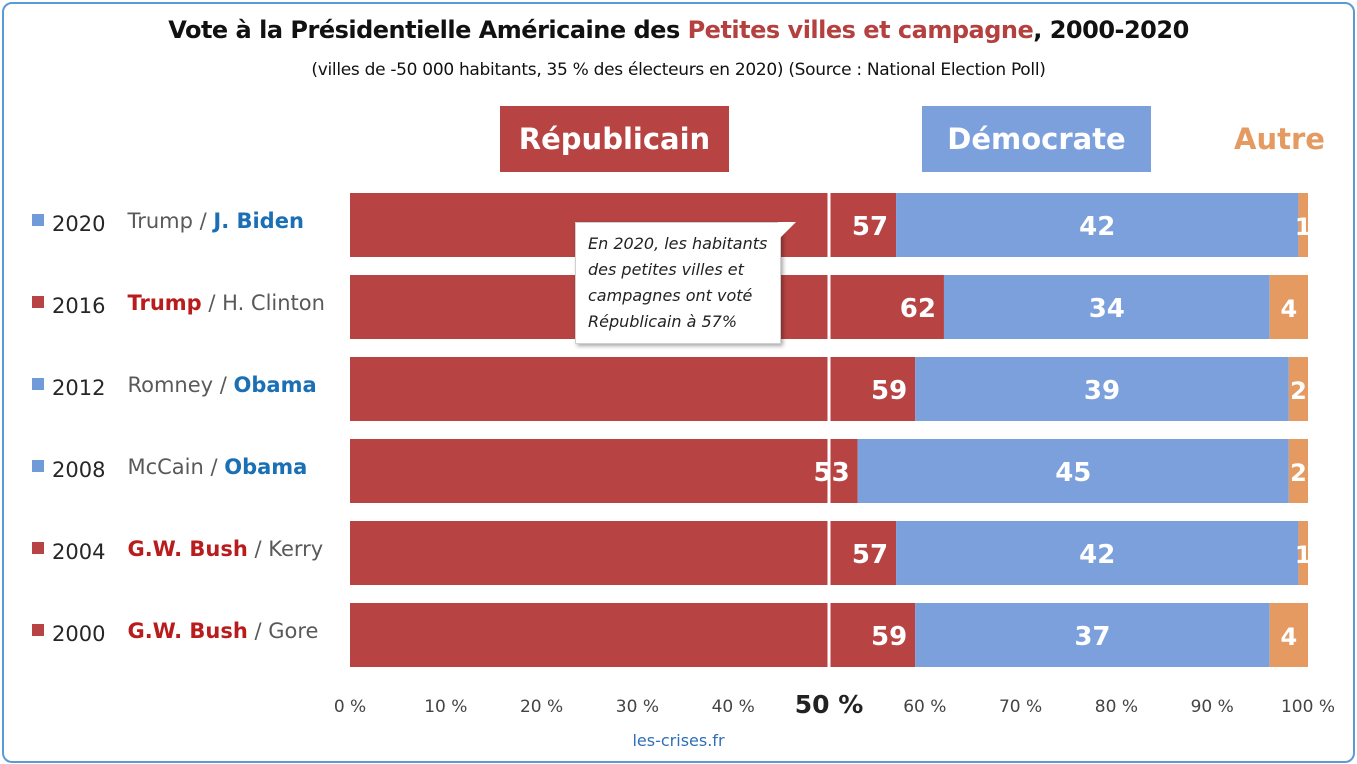 This screenshot has height=764, width=1357. What do you see at coordinates (1020, 707) in the screenshot?
I see `x-tick-label: 70 %` at bounding box center [1020, 707].